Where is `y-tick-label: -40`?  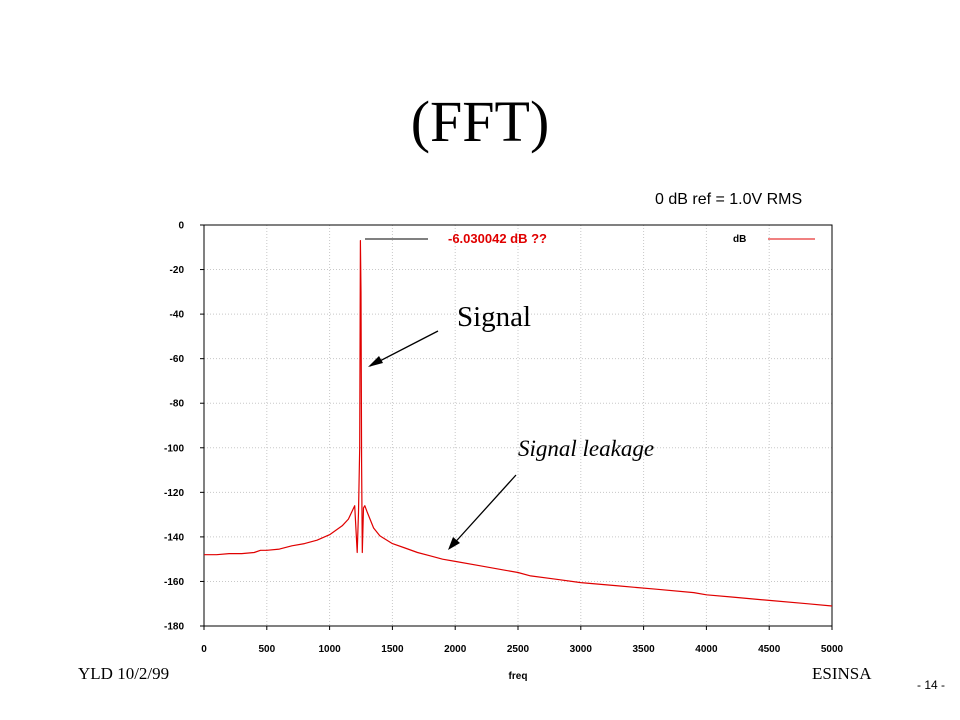
y-tick-label: -40 is located at coordinates (177, 315).